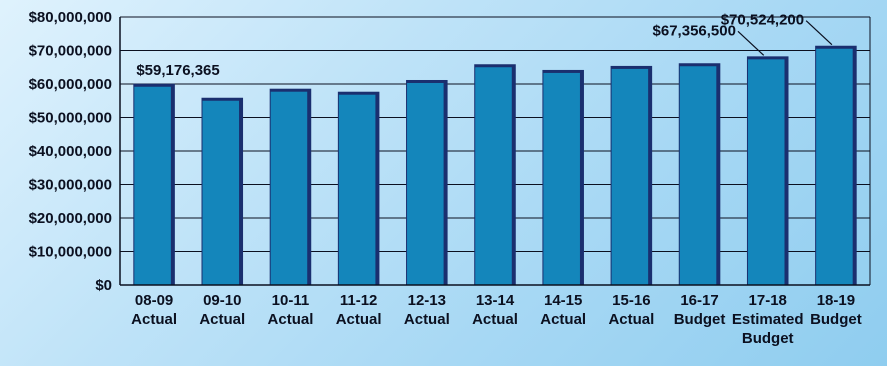 The height and width of the screenshot is (366, 887). I want to click on x-tick-label: 12-13 Actual, so click(427, 310).